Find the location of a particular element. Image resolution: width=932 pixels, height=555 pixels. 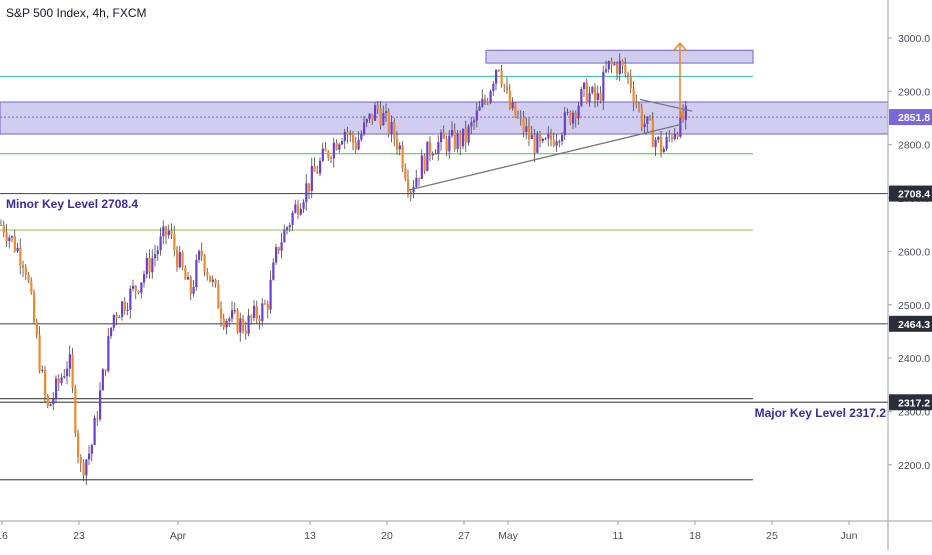

y-tick-label-2: 2400.0 is located at coordinates (914, 359).